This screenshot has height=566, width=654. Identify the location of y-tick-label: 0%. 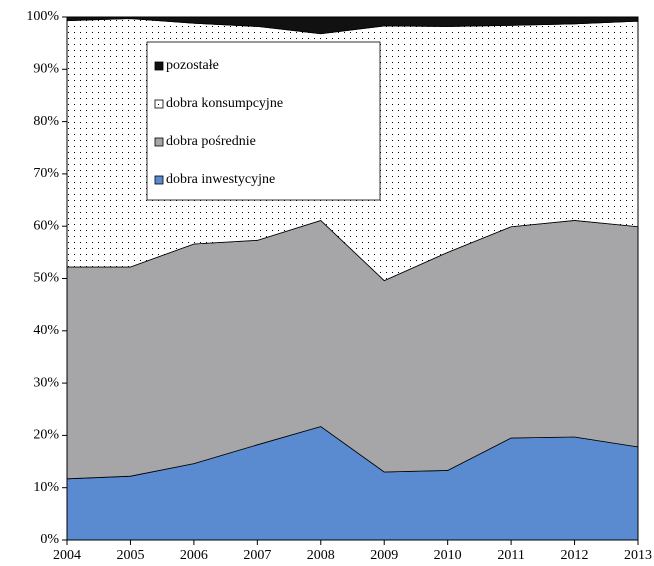
(49, 539).